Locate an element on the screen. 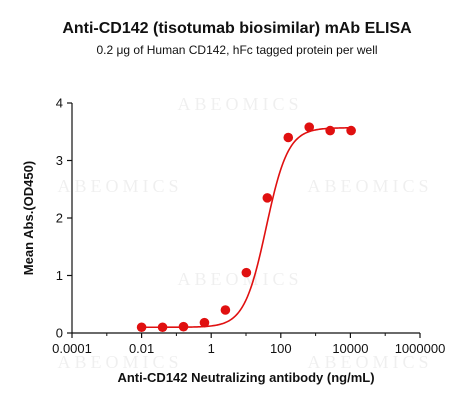 The image size is (470, 400). x-tick-label: 1 is located at coordinates (211, 348).